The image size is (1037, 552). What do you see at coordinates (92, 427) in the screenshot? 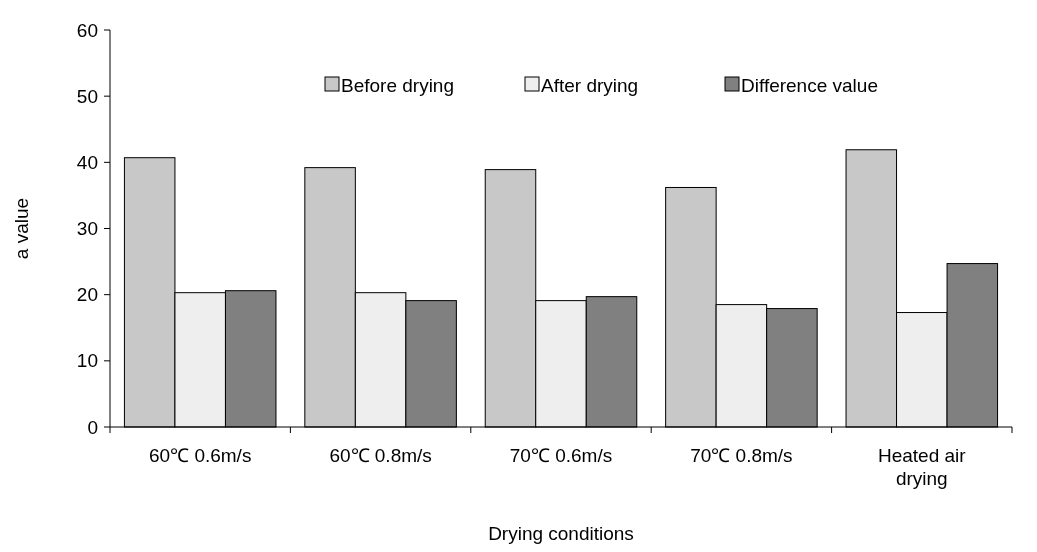
I see `y-tick-label: 0` at bounding box center [92, 427].